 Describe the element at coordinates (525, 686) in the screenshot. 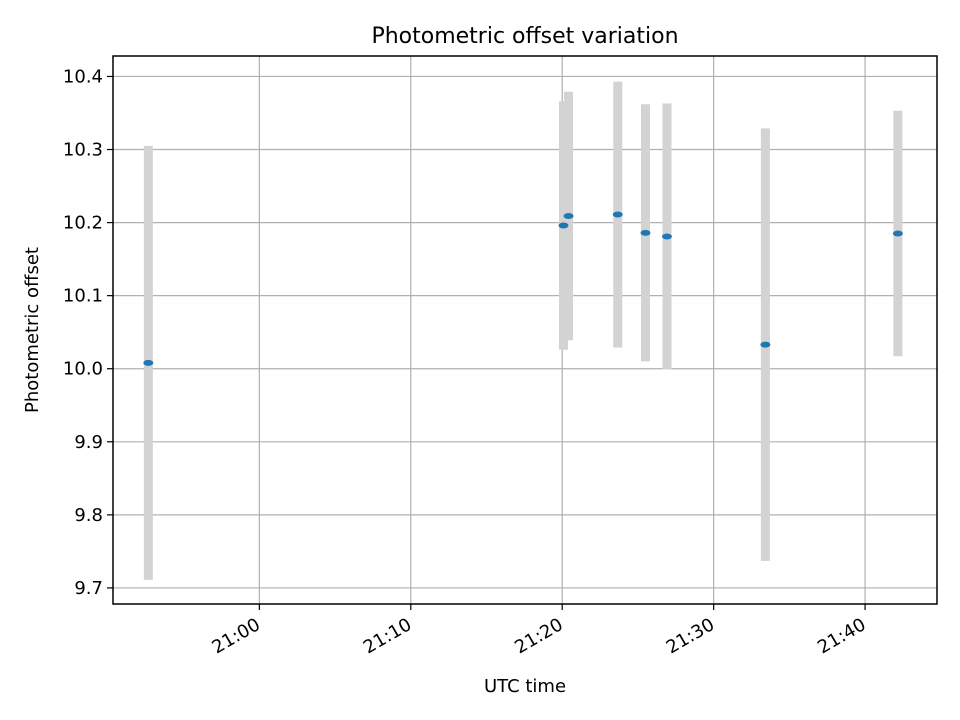

I see `x-axis-label: UTC time` at that location.